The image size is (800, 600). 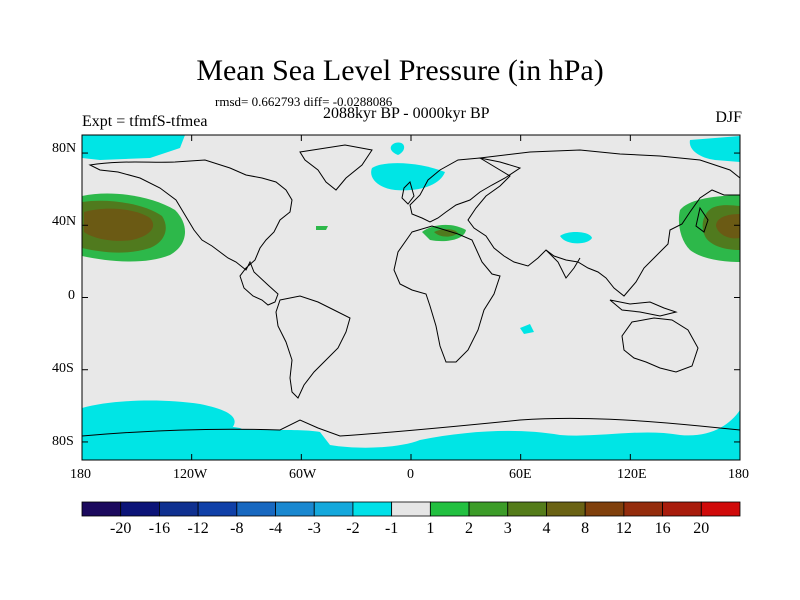 What do you see at coordinates (411, 427) in the screenshot?
I see `antarctica-coast` at bounding box center [411, 427].